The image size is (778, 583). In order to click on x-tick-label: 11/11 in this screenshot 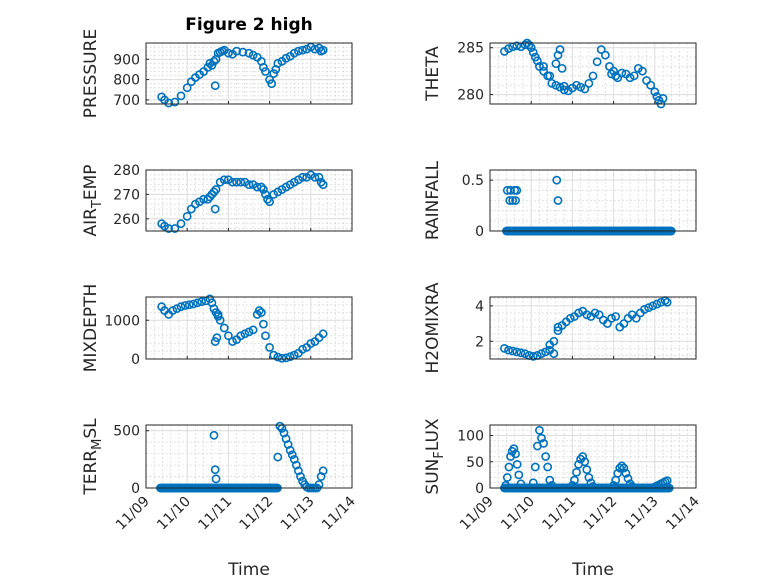, I will do `click(215, 514)`.